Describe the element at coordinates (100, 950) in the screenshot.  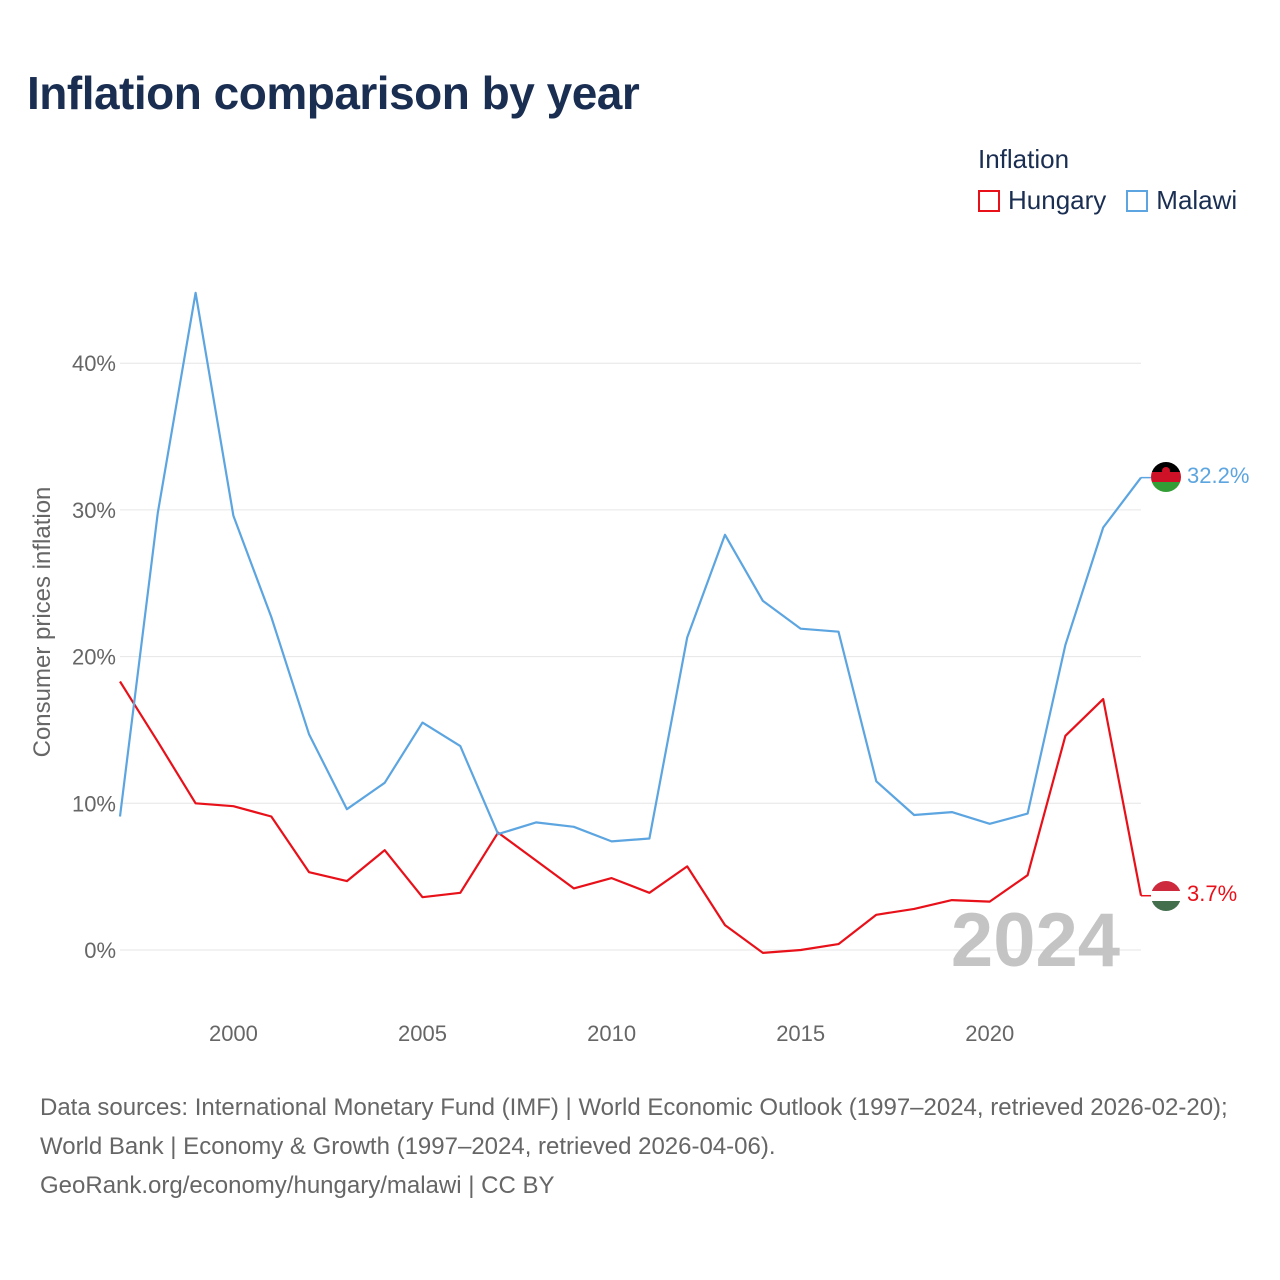
I see `y-tick-label: 0%` at that location.